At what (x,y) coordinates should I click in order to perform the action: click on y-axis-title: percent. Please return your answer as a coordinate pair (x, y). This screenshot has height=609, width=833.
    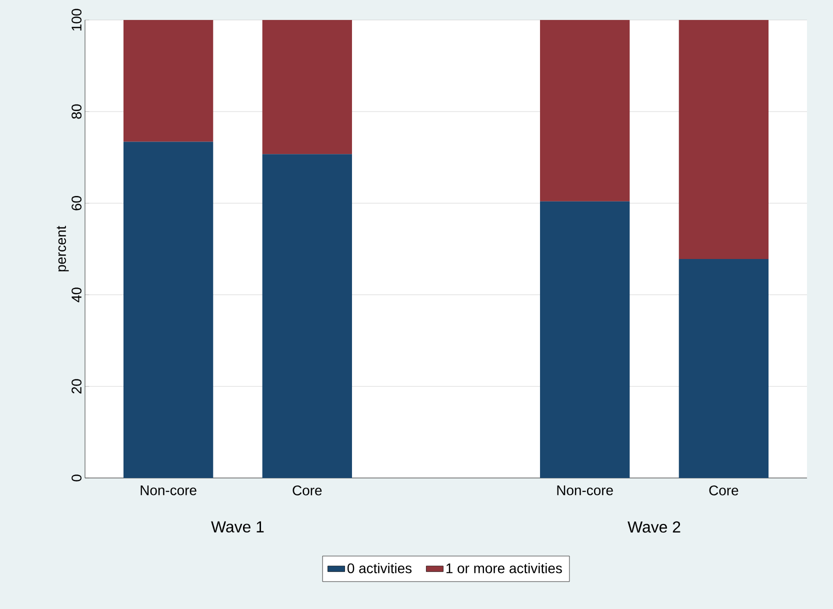
    Looking at the image, I should click on (62, 249).